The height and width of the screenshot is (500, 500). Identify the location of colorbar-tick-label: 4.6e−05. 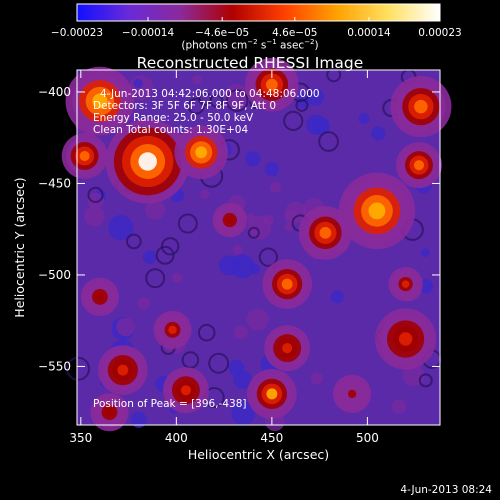
(294, 33).